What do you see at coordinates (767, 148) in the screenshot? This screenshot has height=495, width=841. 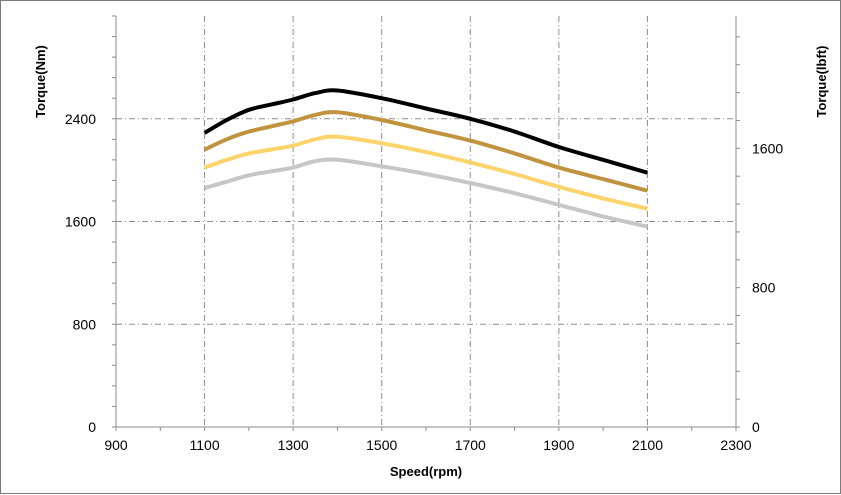 I see `y2-tick-label: 1600` at bounding box center [767, 148].